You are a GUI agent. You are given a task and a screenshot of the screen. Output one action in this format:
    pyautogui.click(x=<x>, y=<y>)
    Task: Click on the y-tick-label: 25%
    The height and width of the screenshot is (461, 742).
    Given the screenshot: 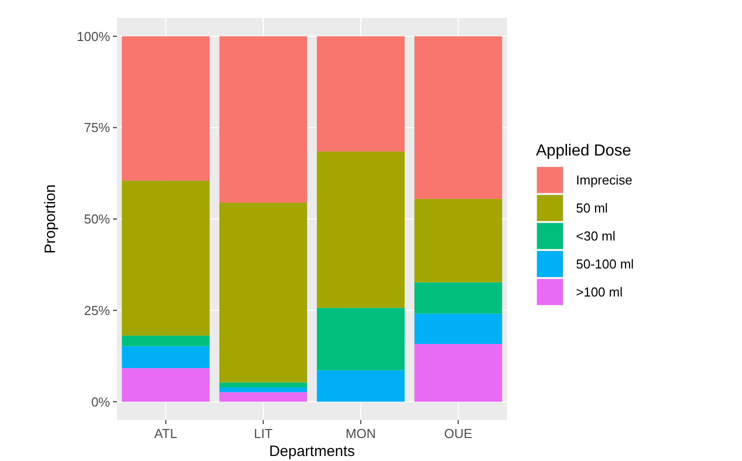 What is the action you would take?
    pyautogui.click(x=97, y=310)
    